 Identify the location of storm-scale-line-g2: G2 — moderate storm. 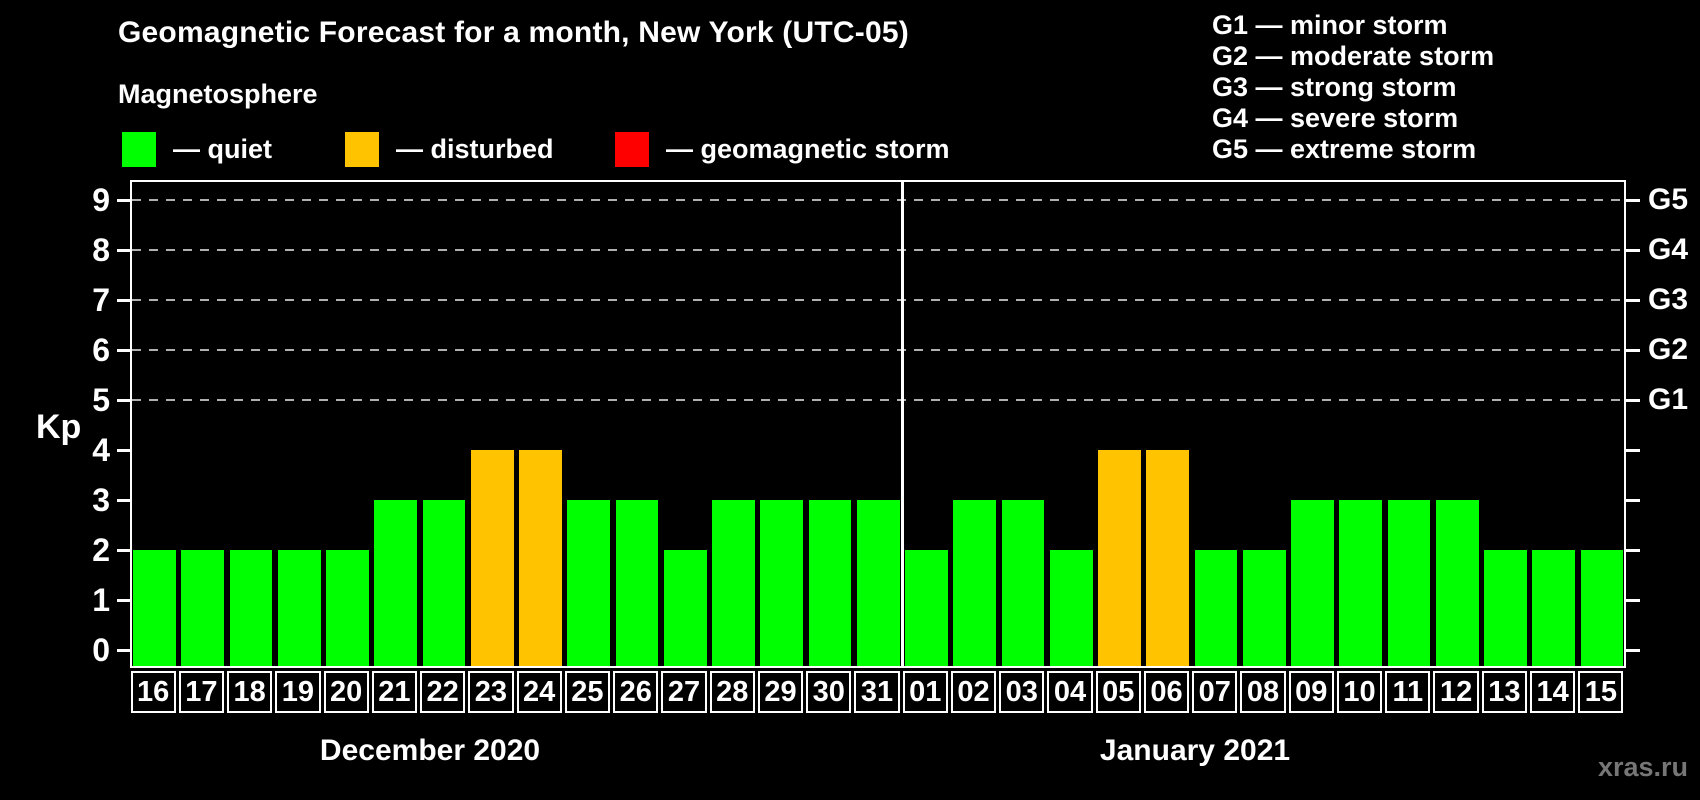
(1353, 56).